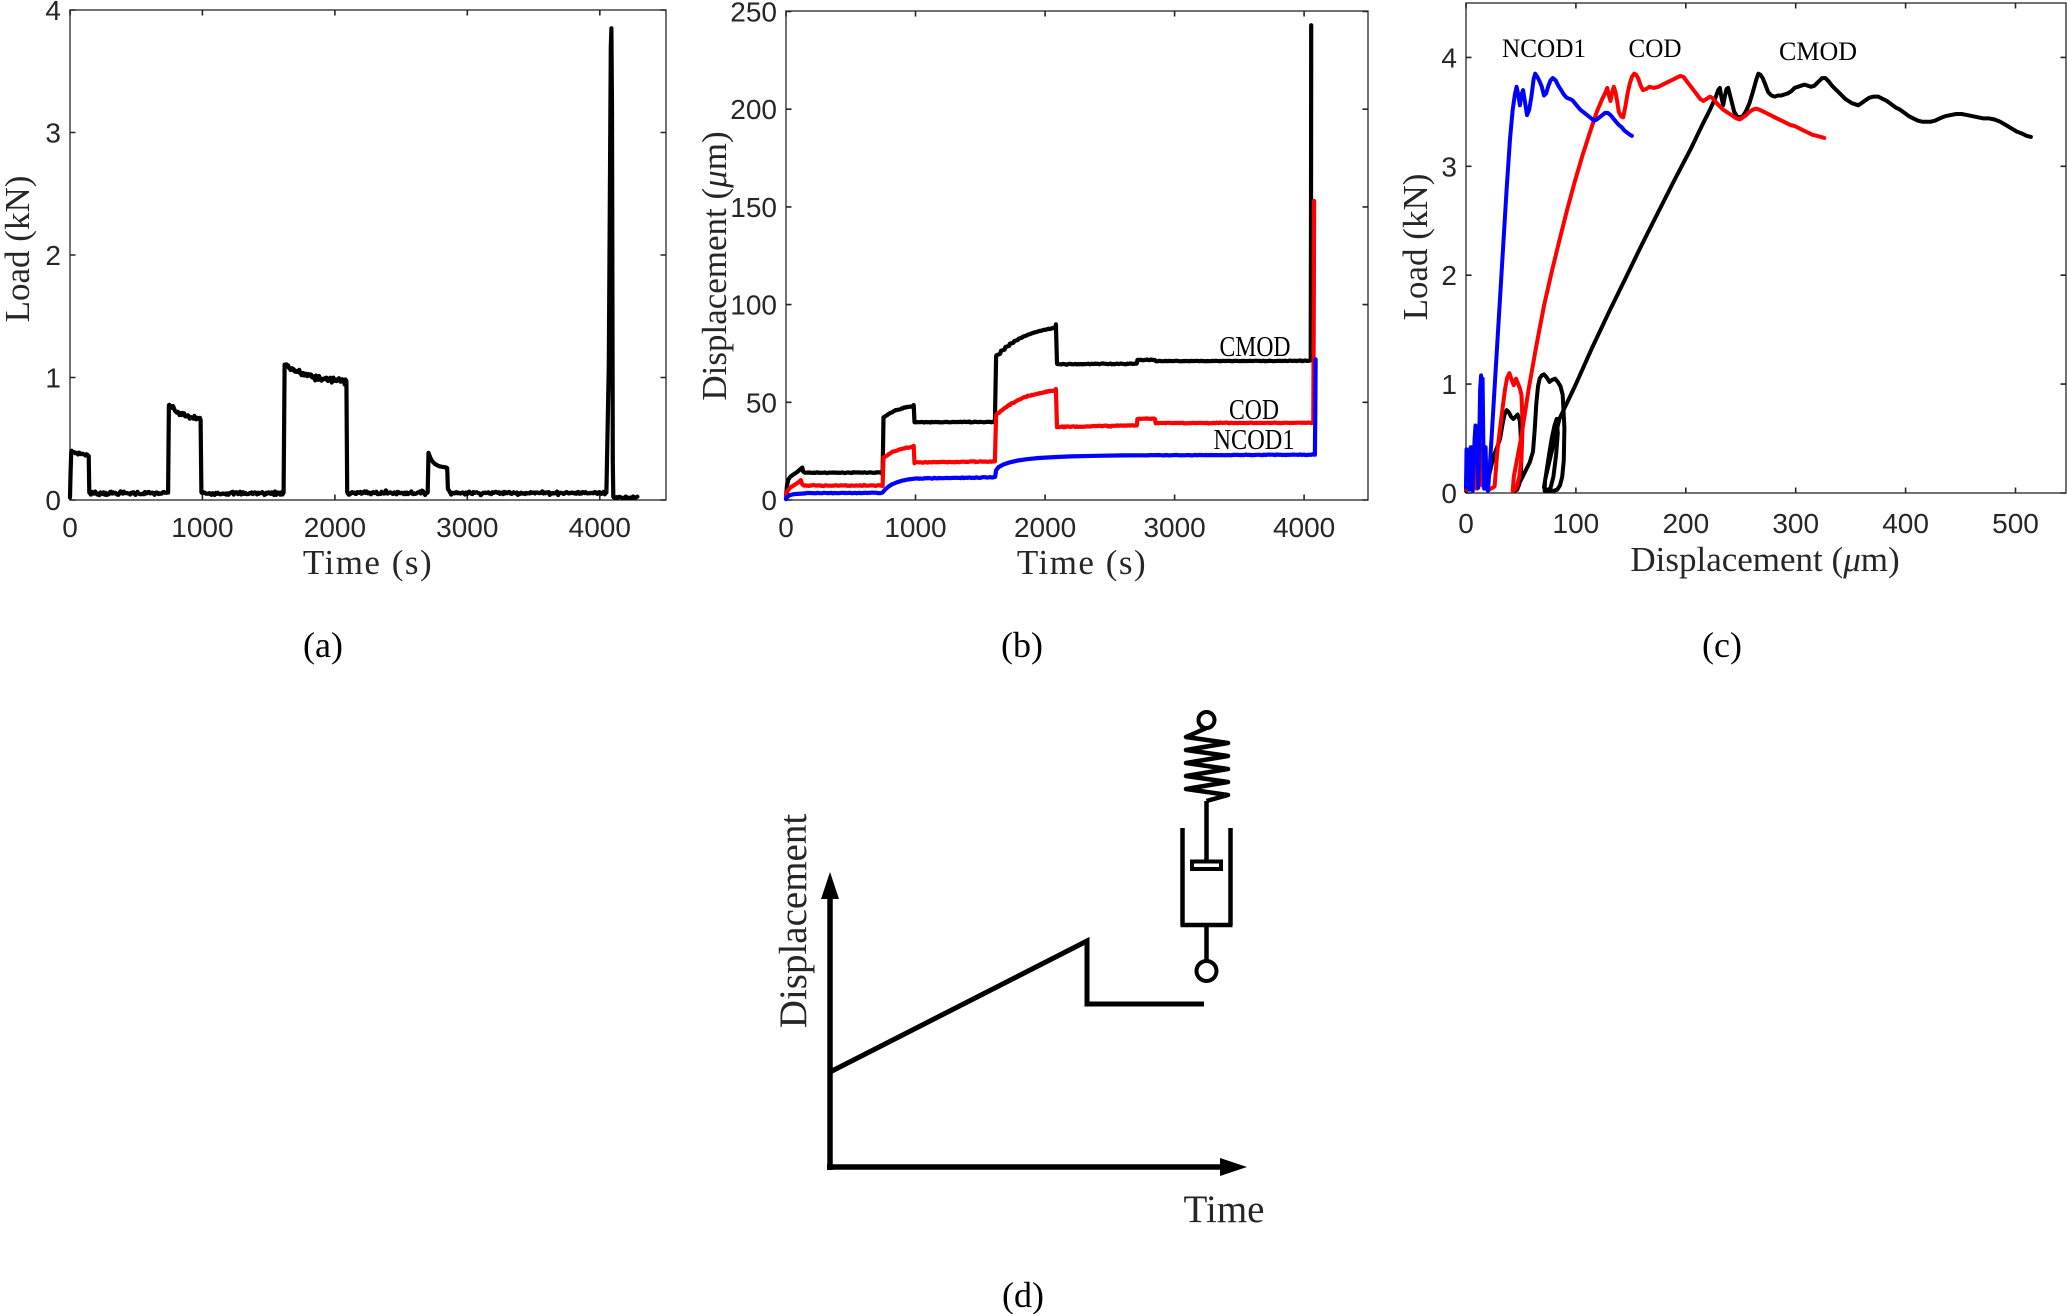  Describe the element at coordinates (1795, 523) in the screenshot. I see `svg-text: 300` at that location.